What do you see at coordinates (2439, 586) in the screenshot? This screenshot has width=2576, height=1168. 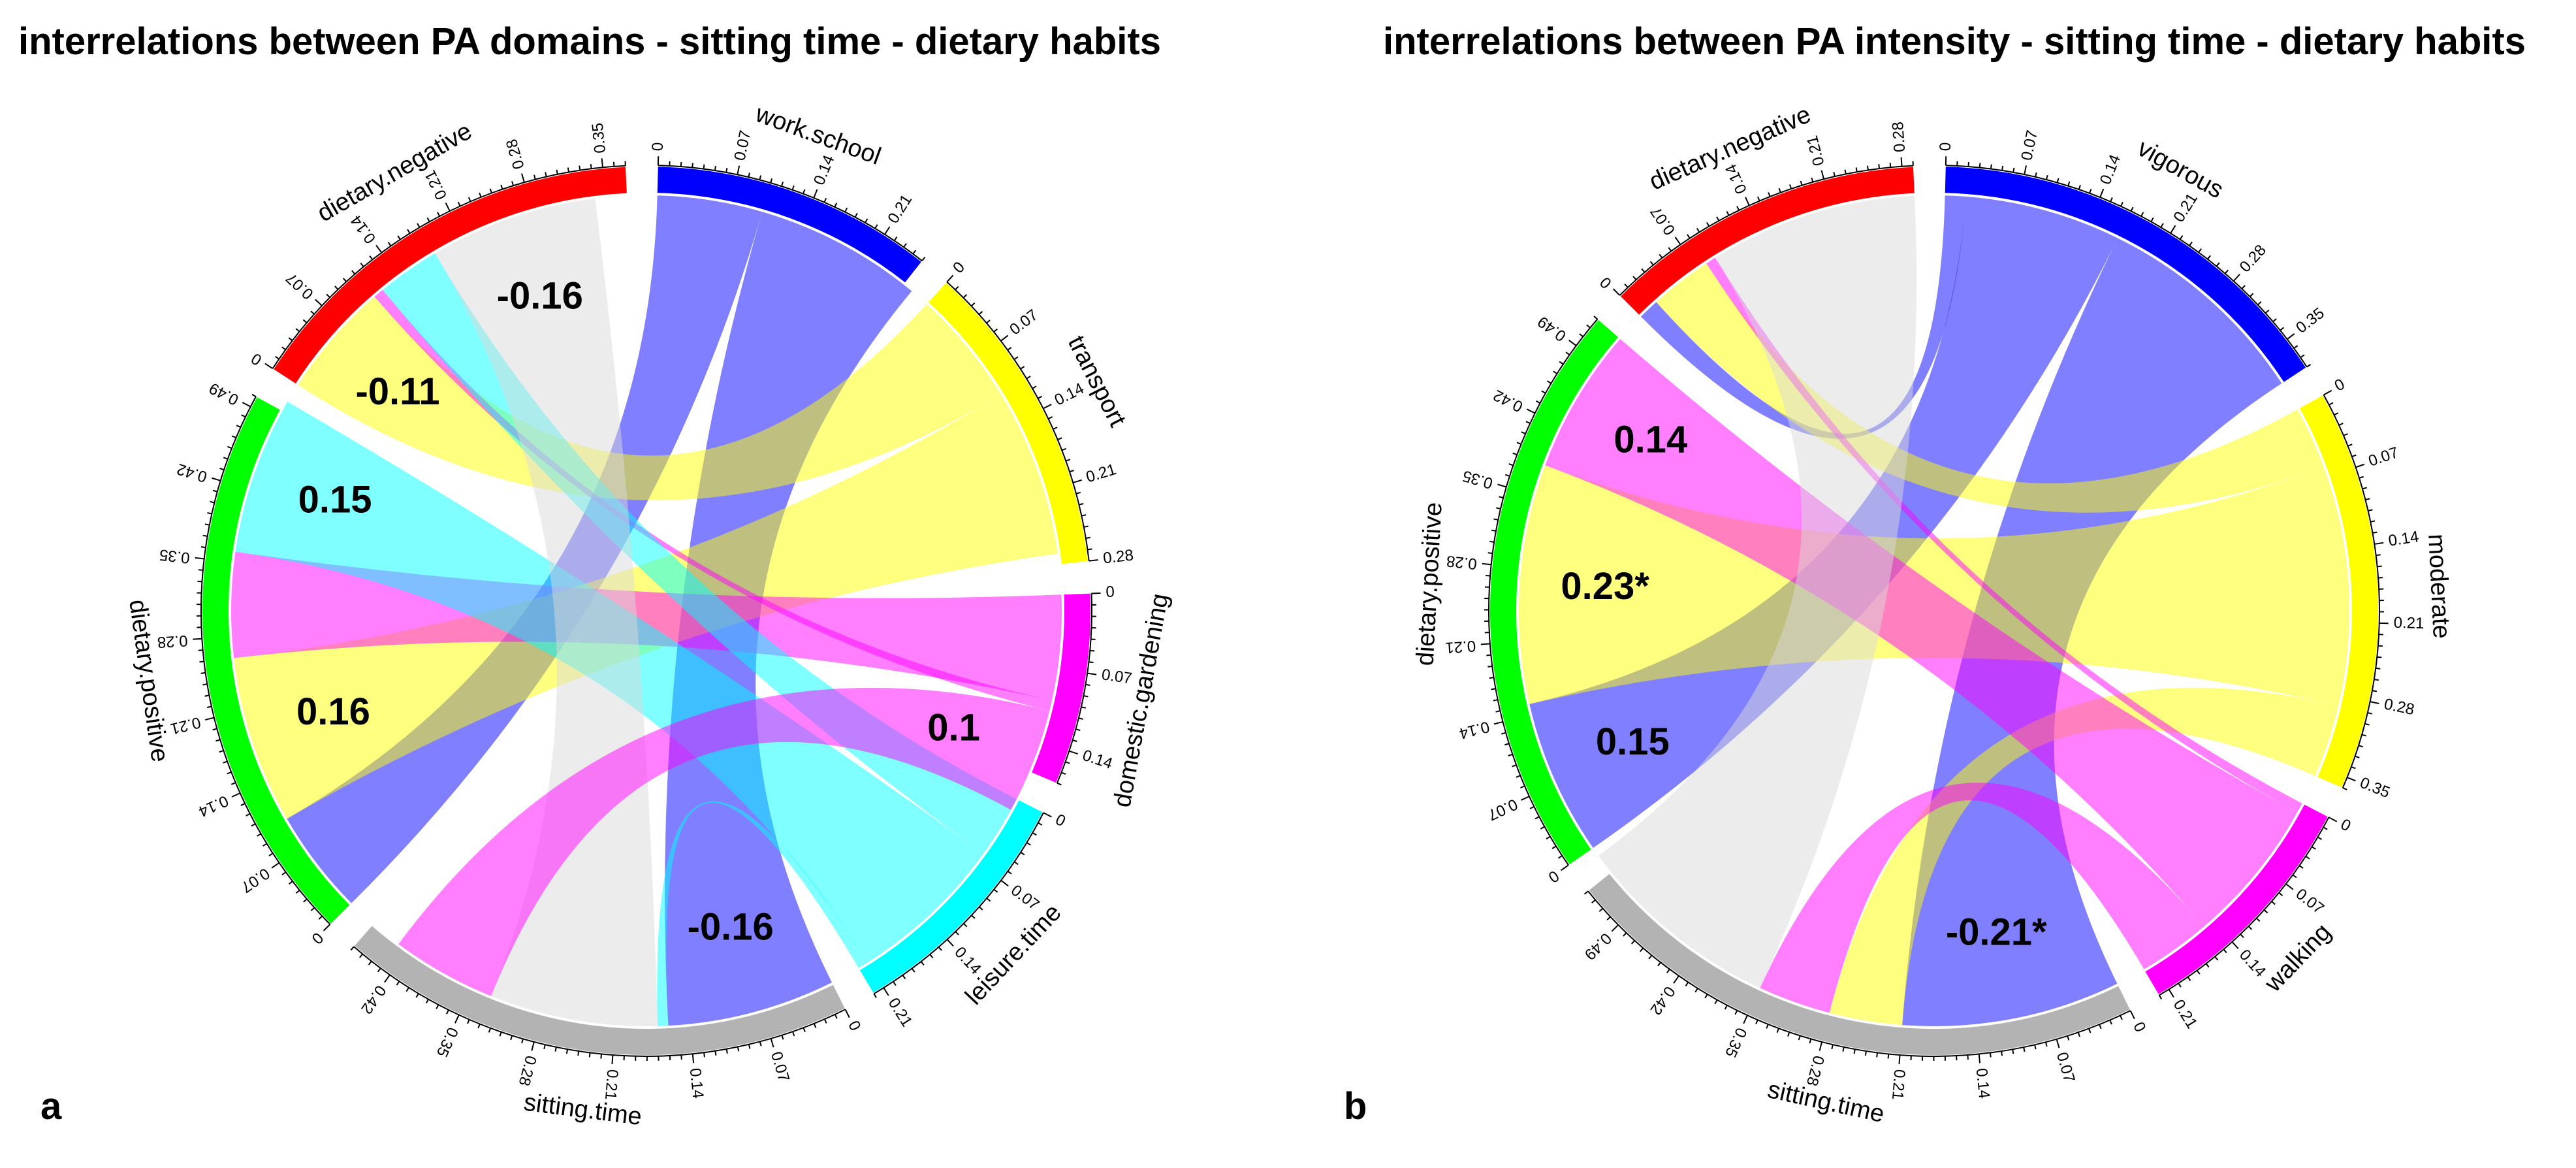 I see `sector-label-moderate: moderate` at bounding box center [2439, 586].